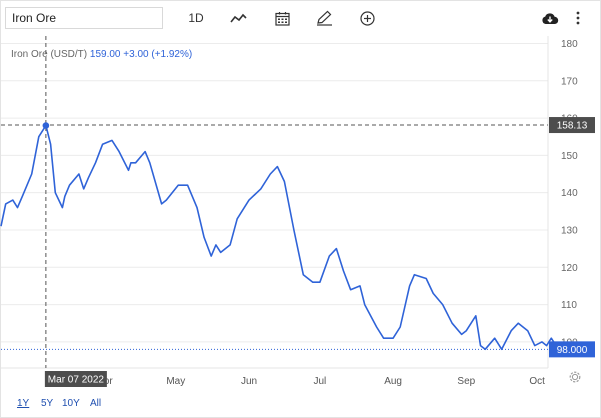 This screenshot has width=601, height=418. I want to click on symbol-search-input, so click(84, 18).